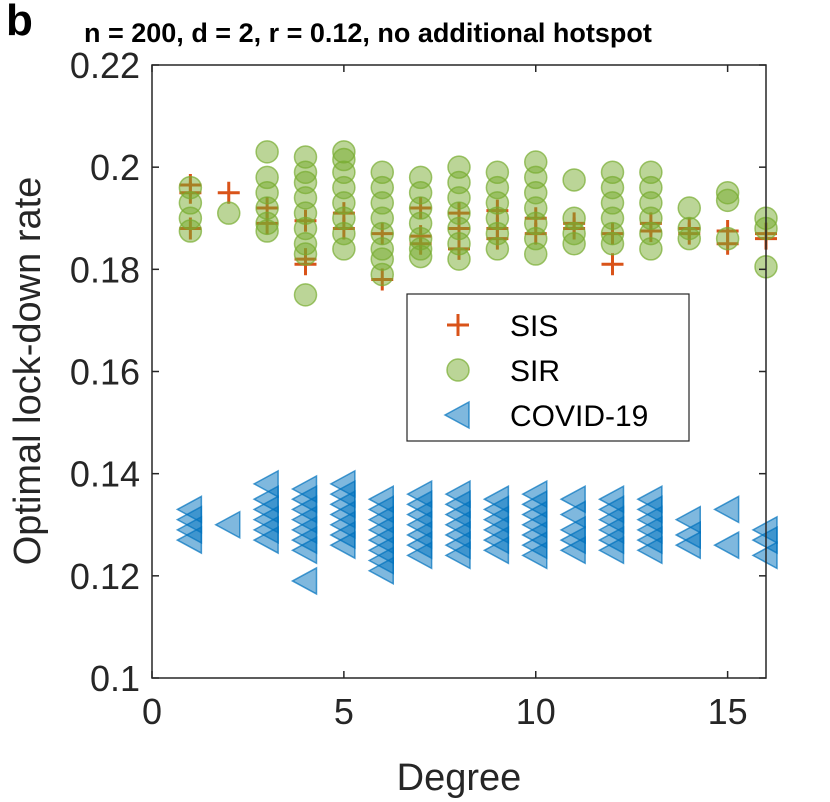 The width and height of the screenshot is (830, 802). Describe the element at coordinates (458, 325) in the screenshot. I see `legend-marker-sis` at that location.